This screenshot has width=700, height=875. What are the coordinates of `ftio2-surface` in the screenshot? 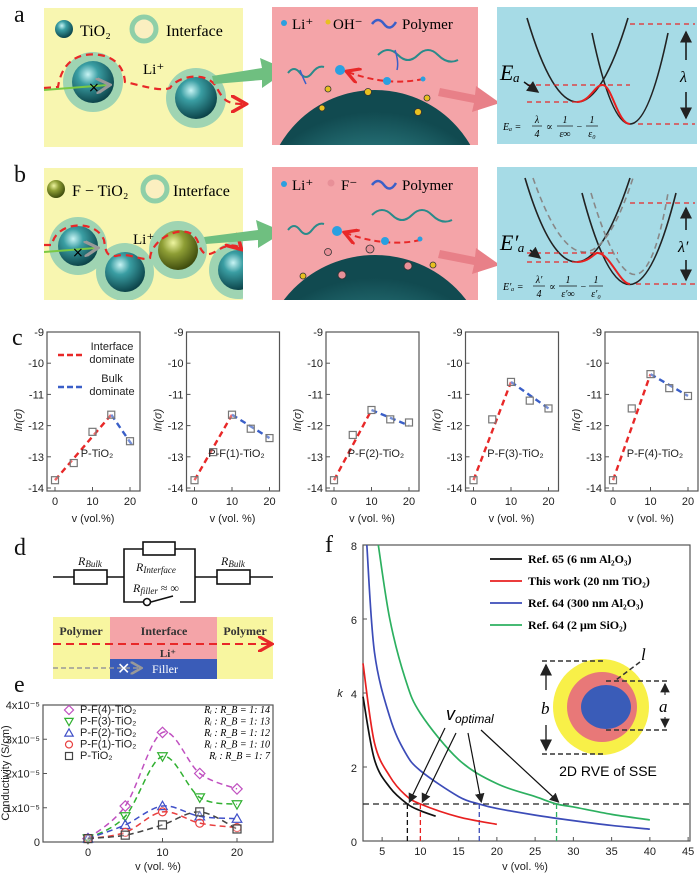 It's located at (375, 277).